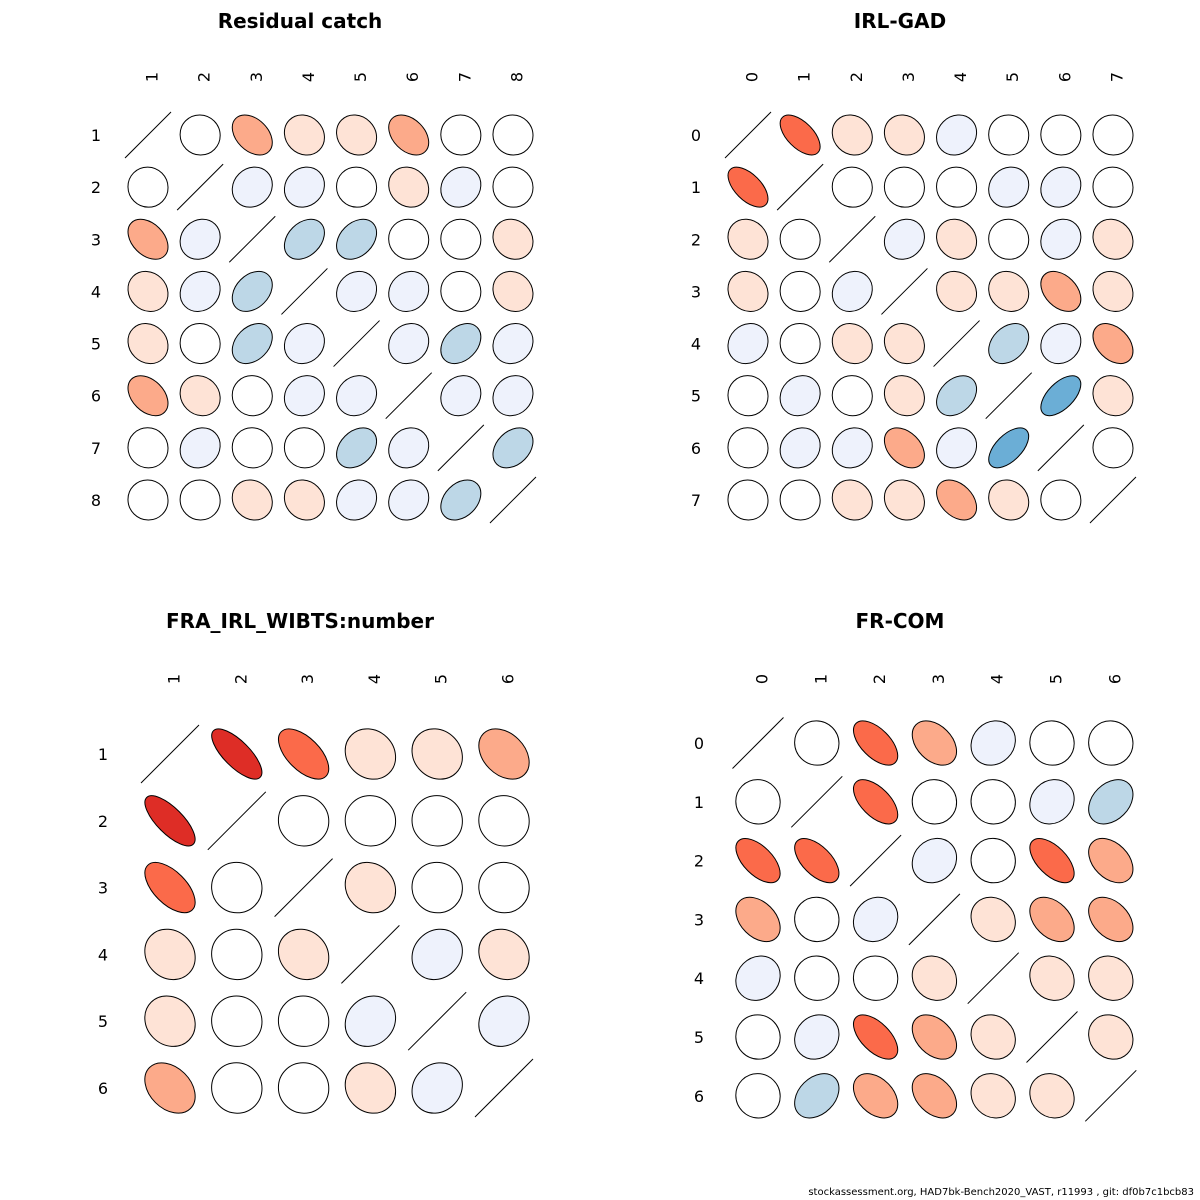  I want to click on column-label-4: 4, so click(997, 679).